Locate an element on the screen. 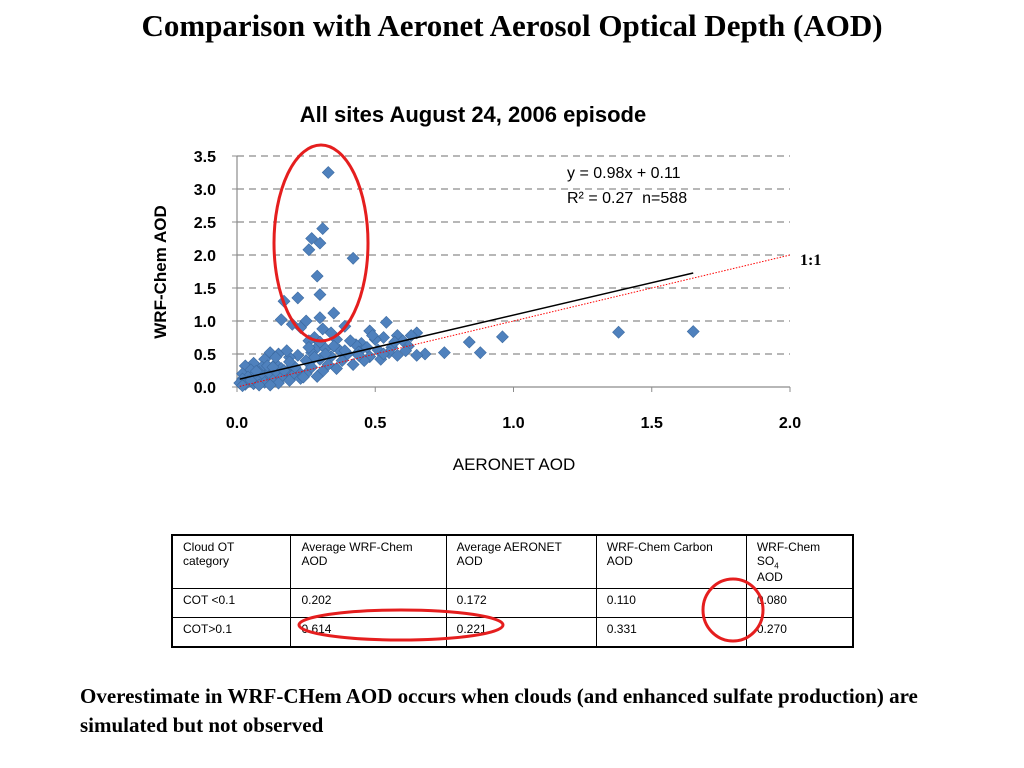 Image resolution: width=1024 pixels, height=768 pixels. regression-equation: y = 0.98x + 0.11 is located at coordinates (624, 173).